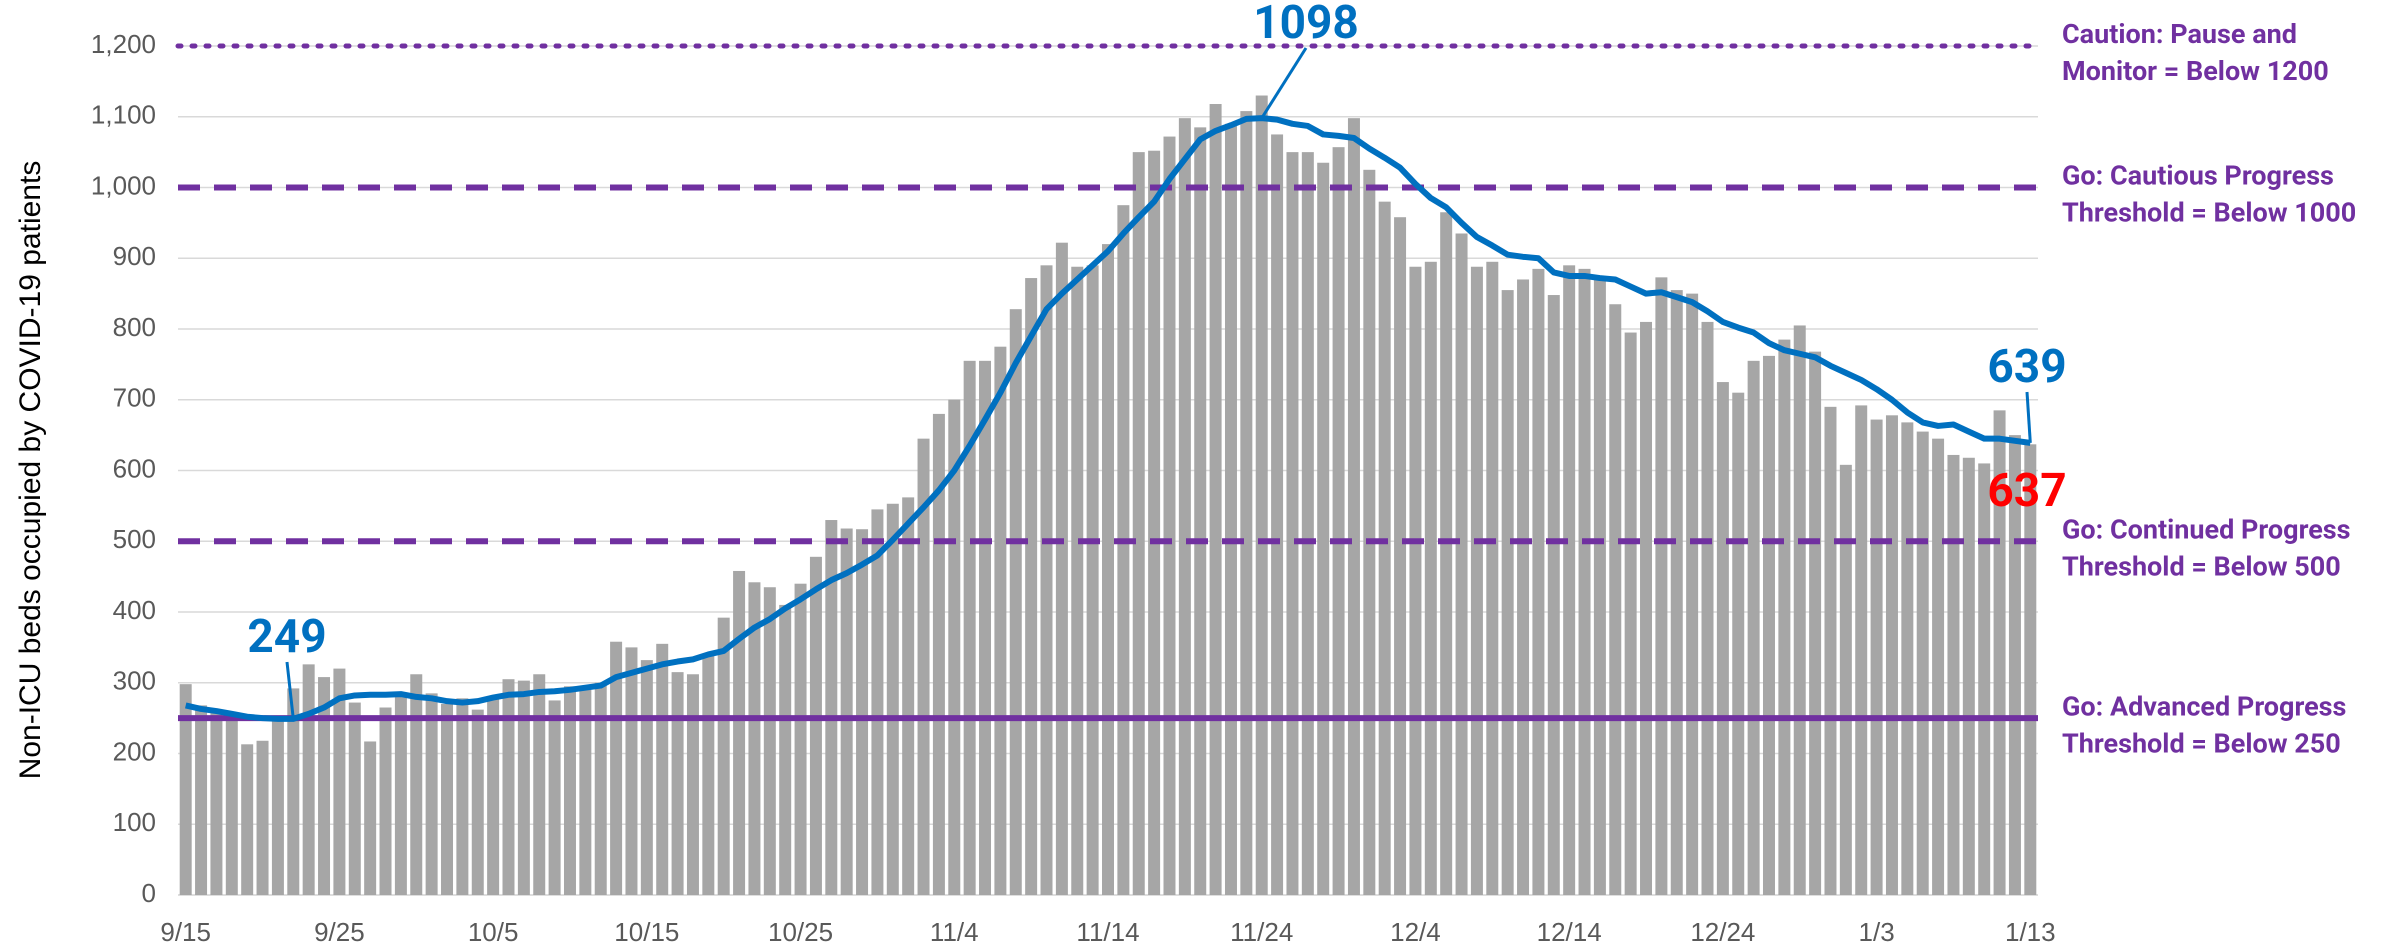 The height and width of the screenshot is (952, 2389). I want to click on x-tick-label: 10/25, so click(800, 932).